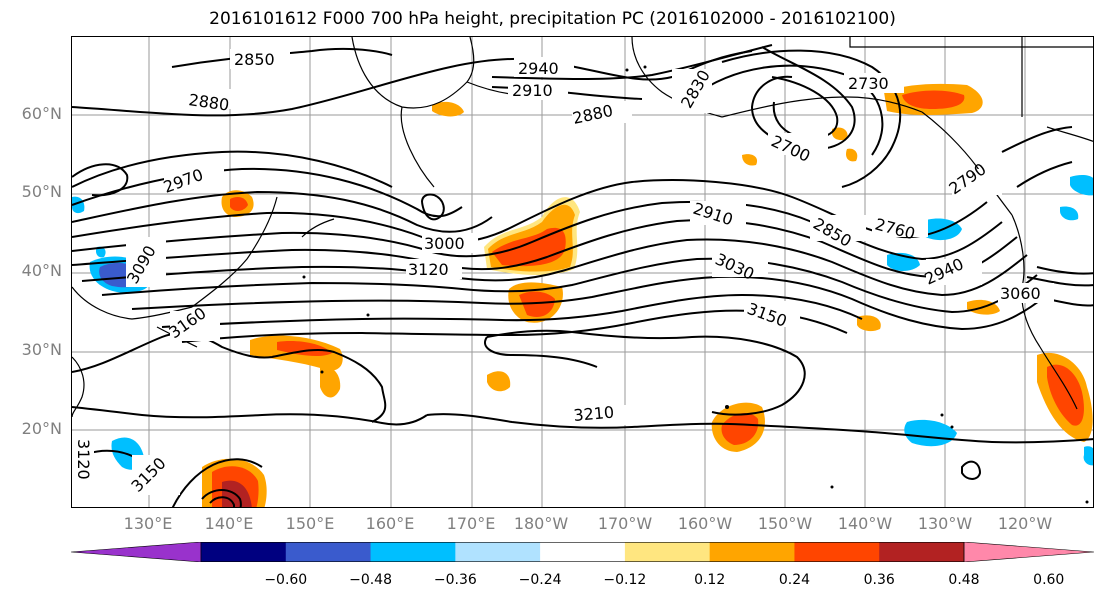  I want to click on colorbar-extend-low, so click(136, 552).